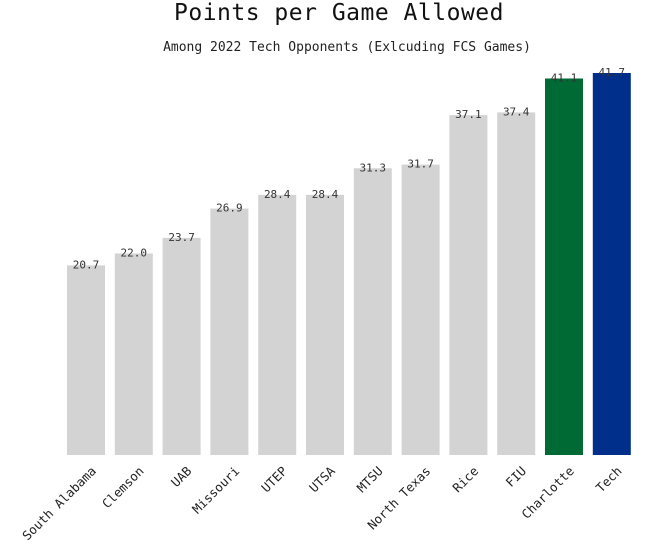 This screenshot has width=660, height=548. I want to click on chart-title: Points per Game Allowed, so click(339, 13).